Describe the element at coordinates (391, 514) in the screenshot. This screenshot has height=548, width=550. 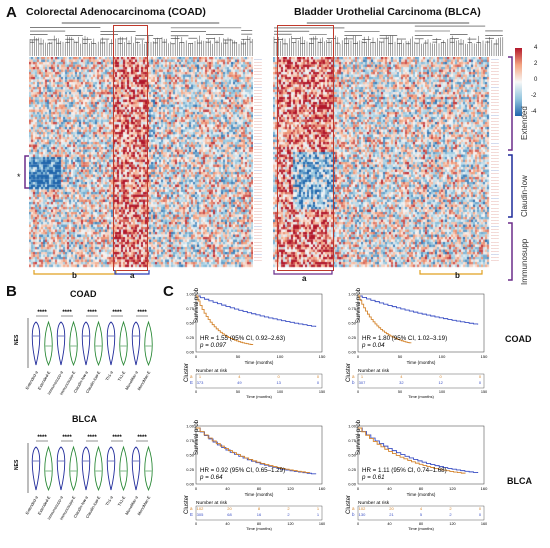
I see `svg-text: 21` at that location.